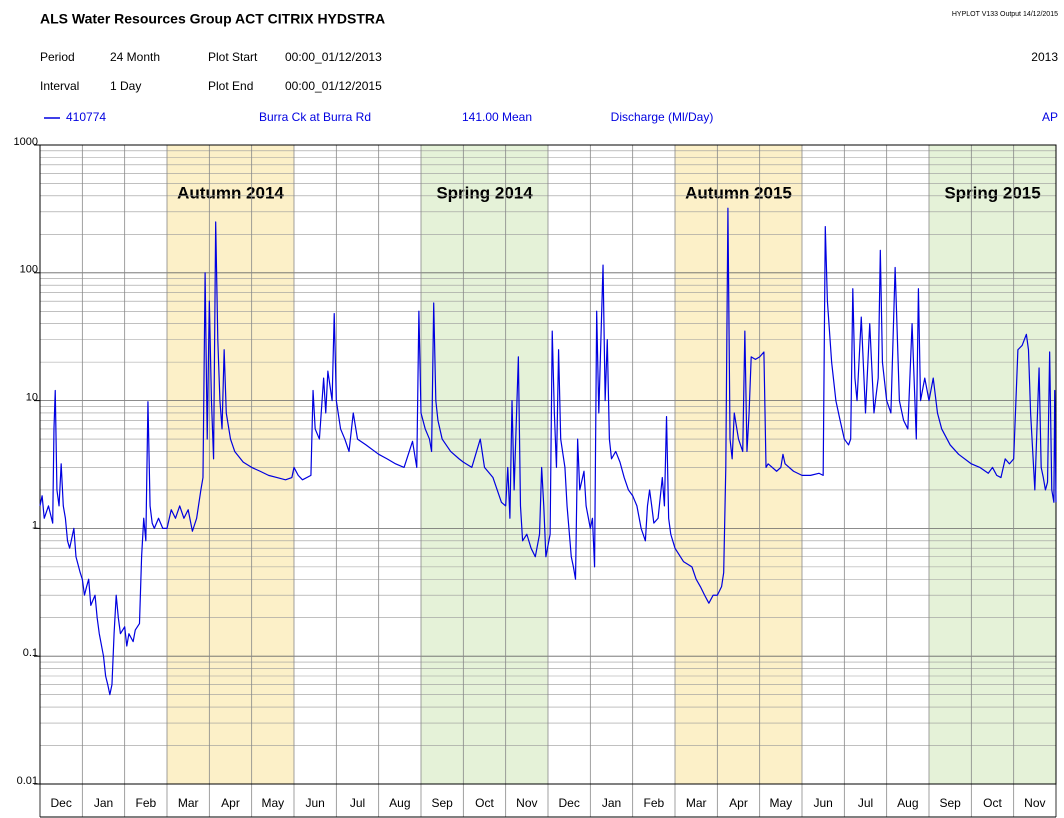  I want to click on interval: 1 Day, so click(125, 86).